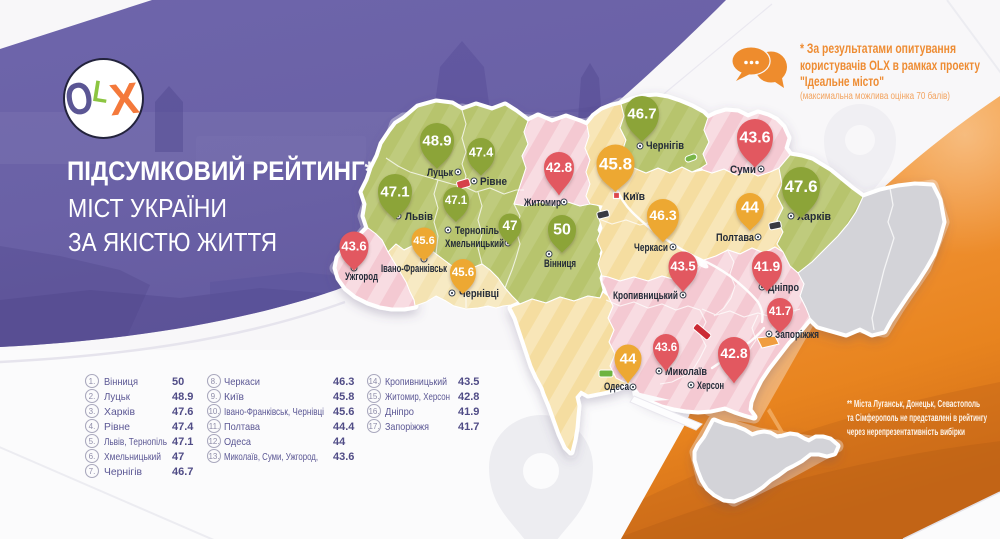 Image resolution: width=1000 pixels, height=539 pixels. Describe the element at coordinates (373, 426) in the screenshot. I see `svg-text: 17.` at that location.